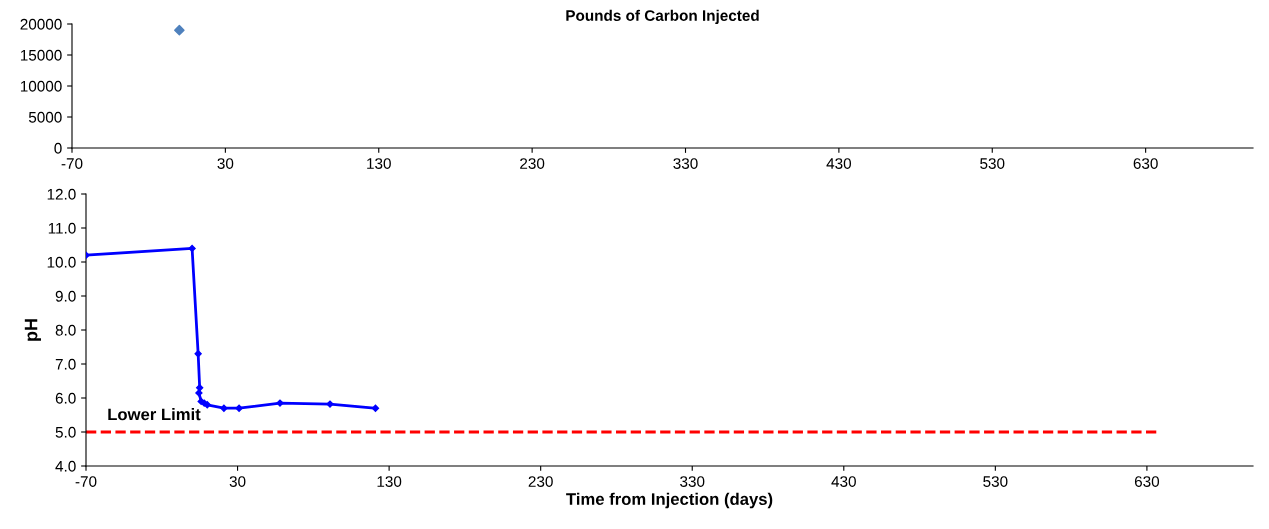 The width and height of the screenshot is (1269, 529). Describe the element at coordinates (32, 330) in the screenshot. I see `y-axis-title: pH` at that location.